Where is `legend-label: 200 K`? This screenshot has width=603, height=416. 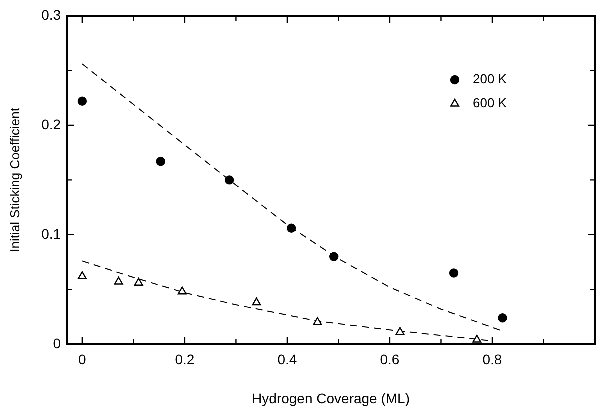
legend-label: 200 K is located at coordinates (490, 79).